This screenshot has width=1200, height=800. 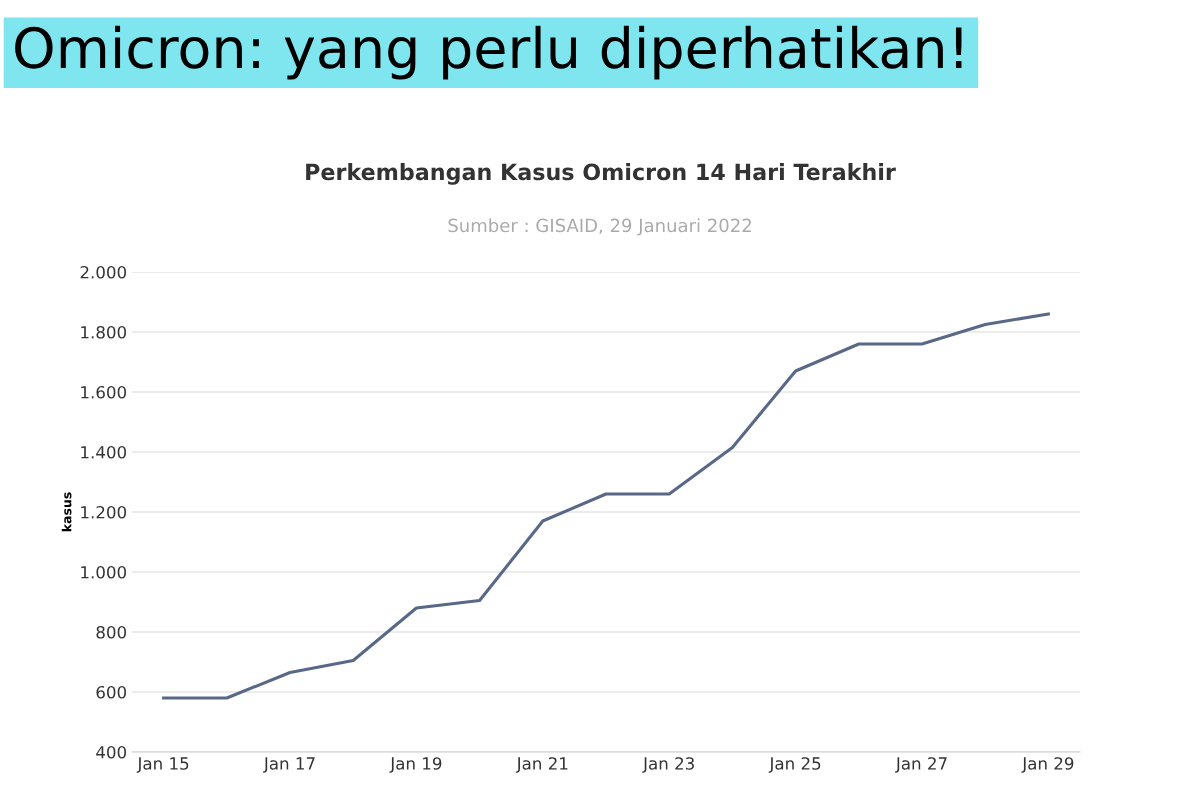 I want to click on y-tick-label: 1.000, so click(x=104, y=572).